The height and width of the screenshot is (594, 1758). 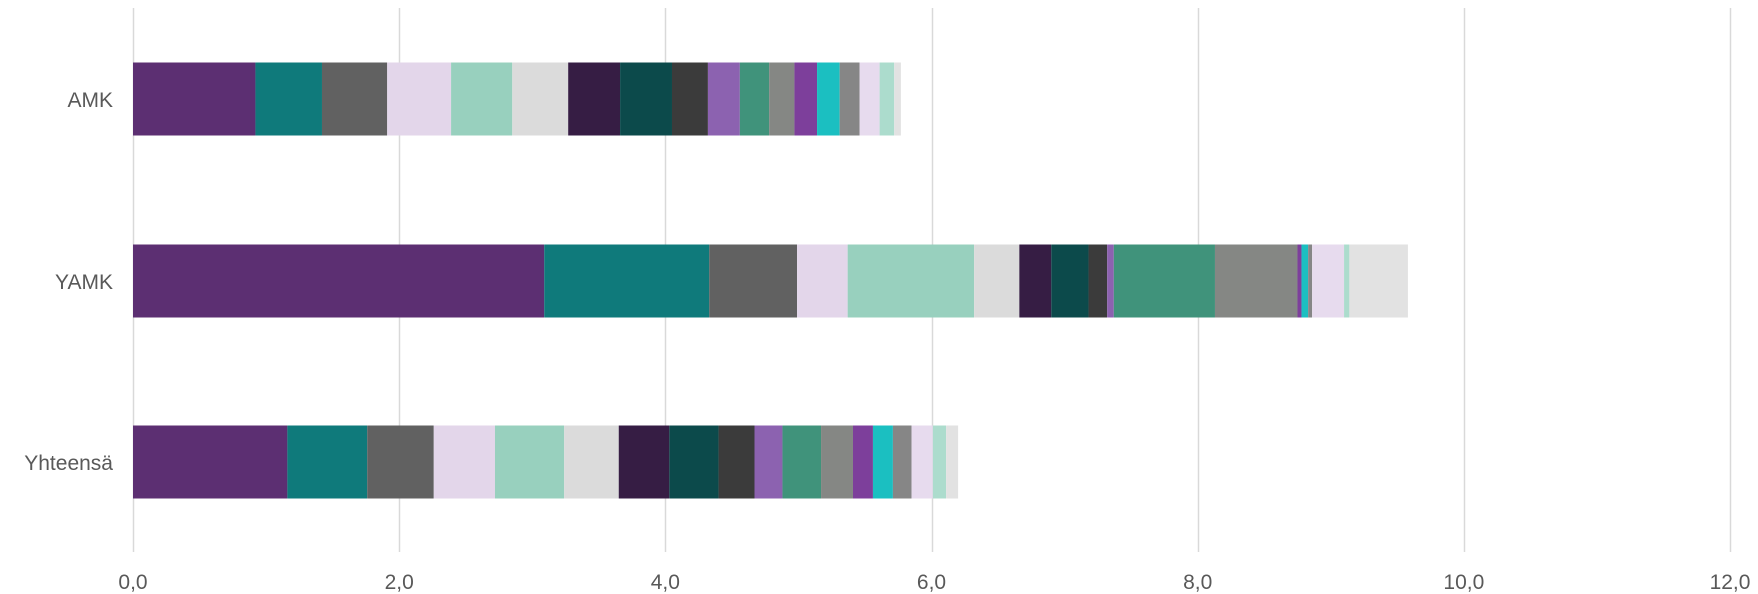 What do you see at coordinates (132, 582) in the screenshot?
I see `x-tick-label: 0,0` at bounding box center [132, 582].